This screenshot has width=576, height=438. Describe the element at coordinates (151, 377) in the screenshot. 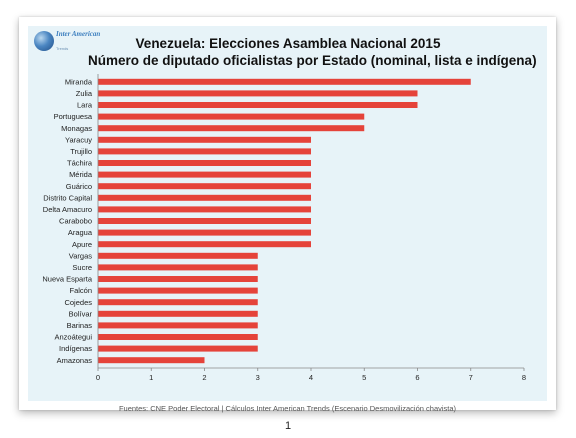

I see `x-tick-label-1: 1` at that location.